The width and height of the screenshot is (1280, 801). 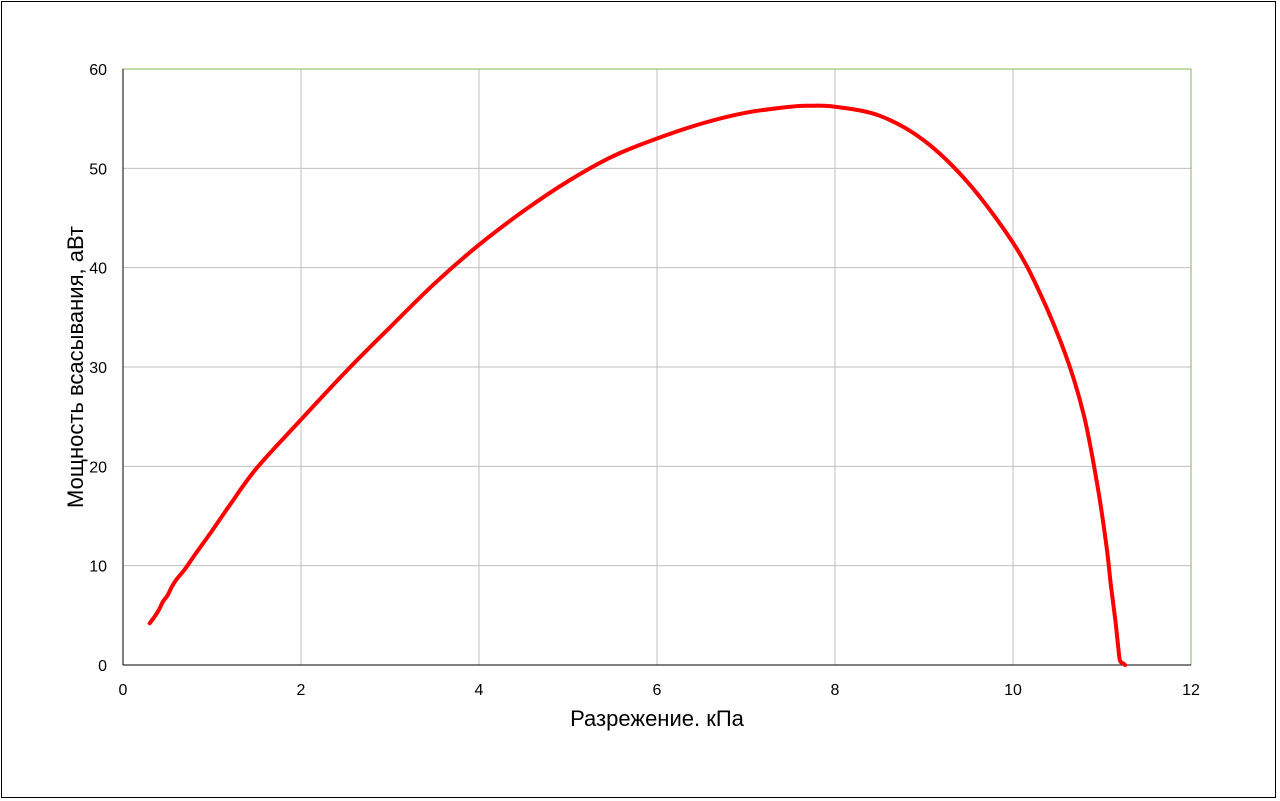 What do you see at coordinates (98, 169) in the screenshot?
I see `y-tick-label: 50` at bounding box center [98, 169].